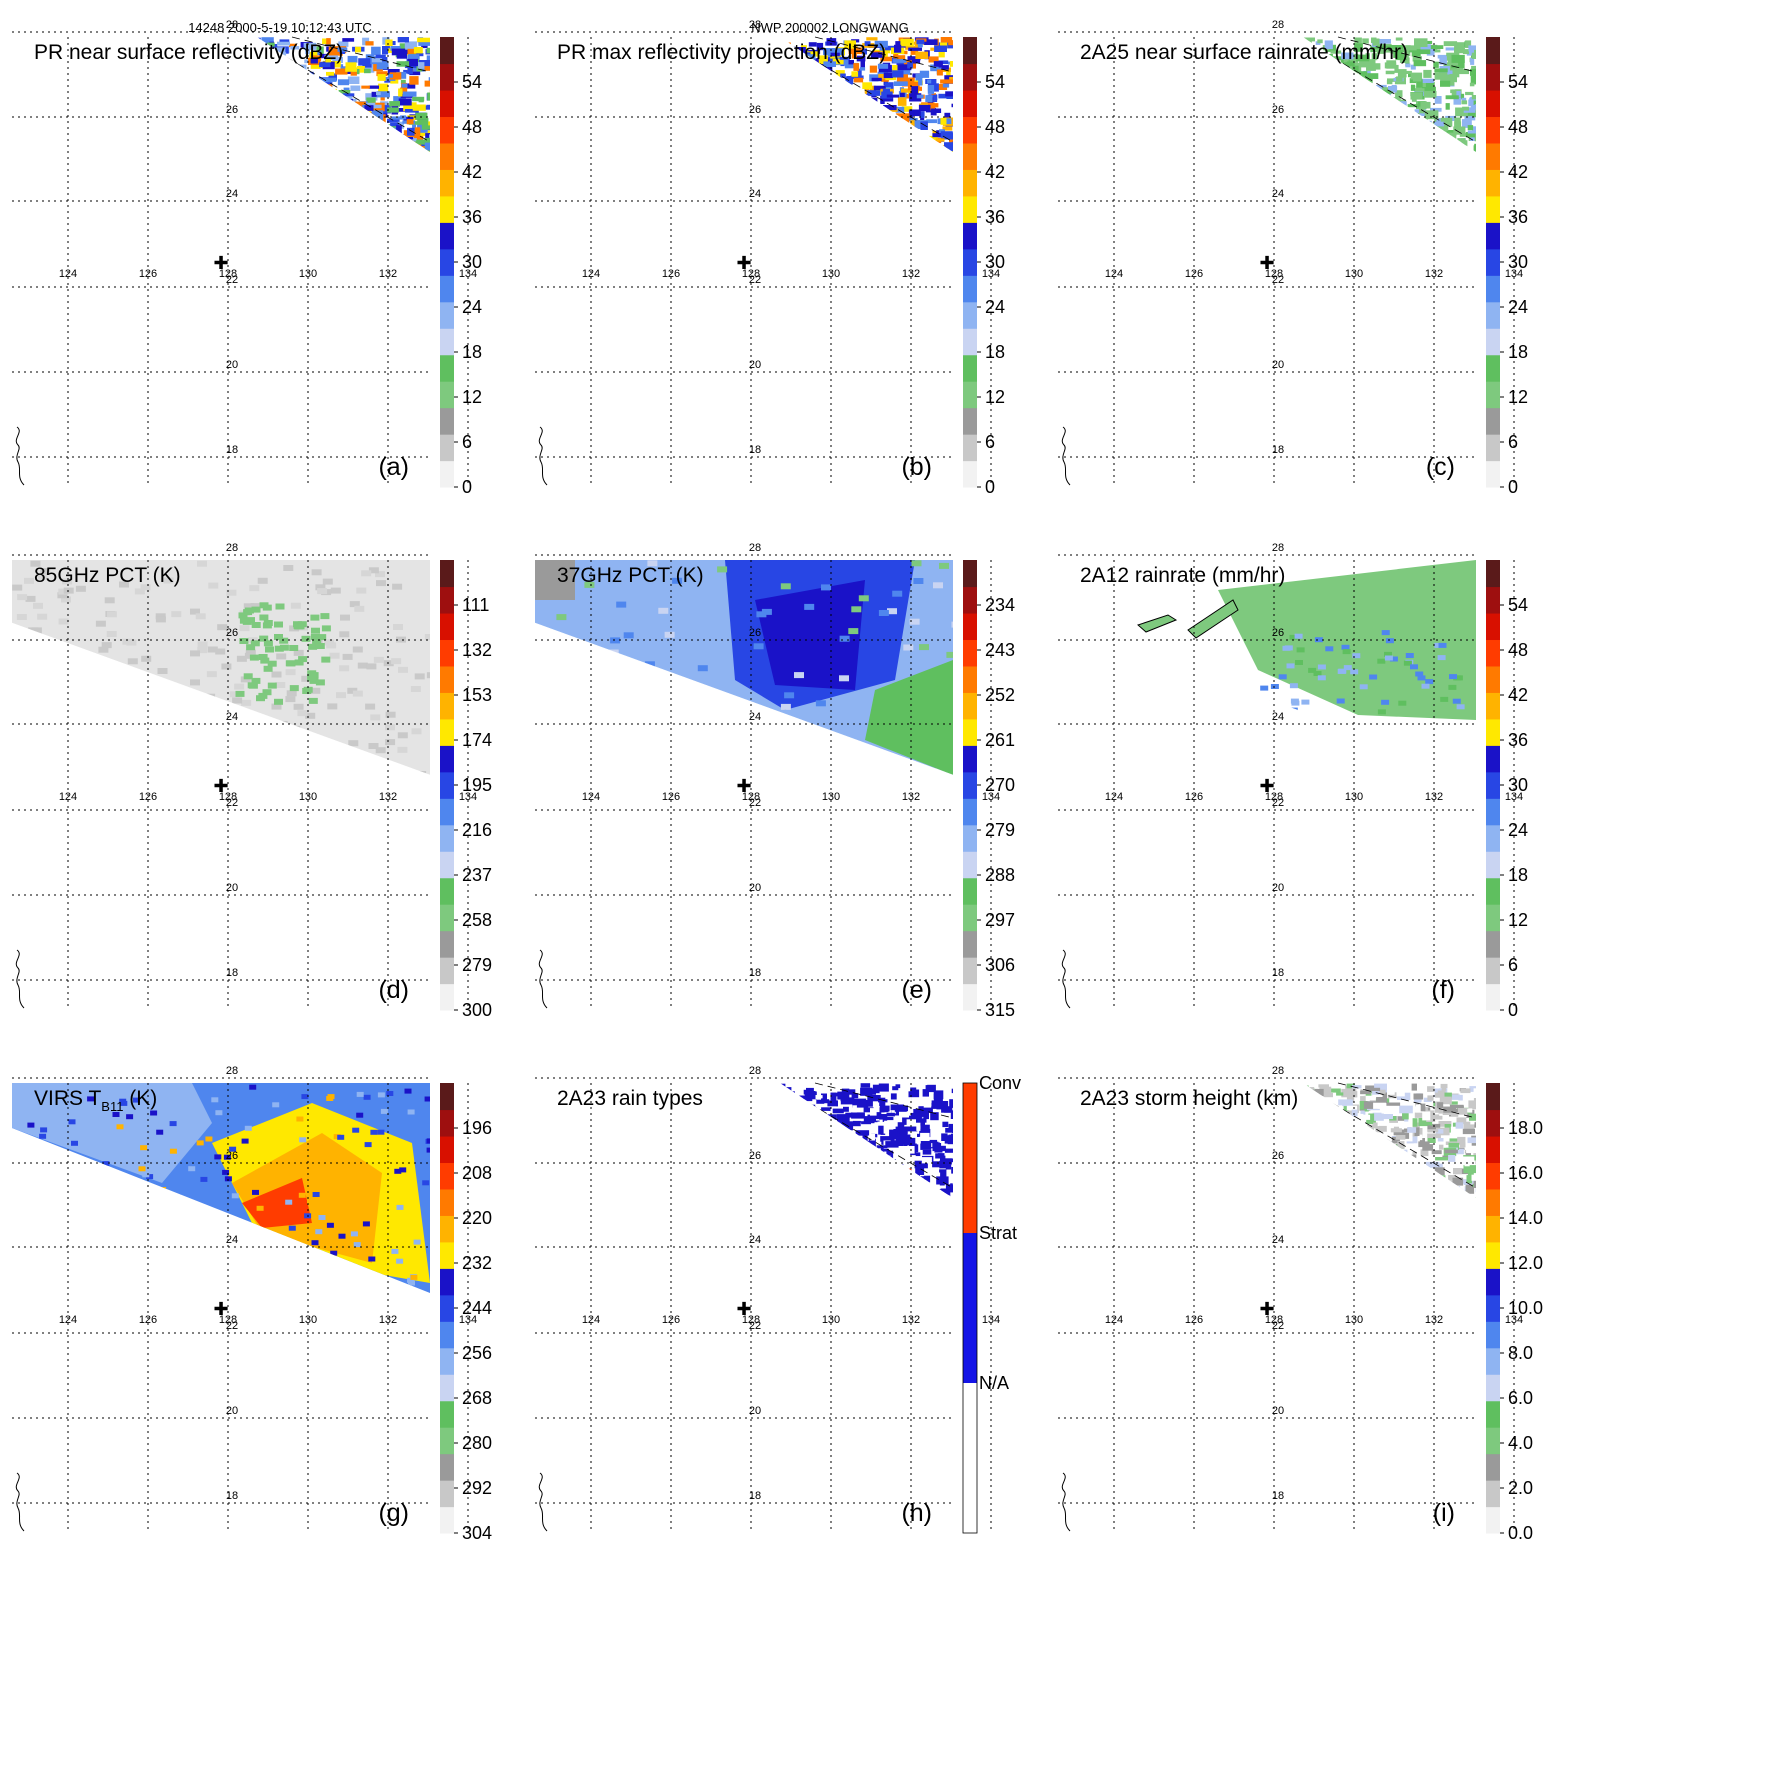 The image size is (1771, 1771). Describe the element at coordinates (477, 1443) in the screenshot. I see `colorbar-label: 280` at that location.